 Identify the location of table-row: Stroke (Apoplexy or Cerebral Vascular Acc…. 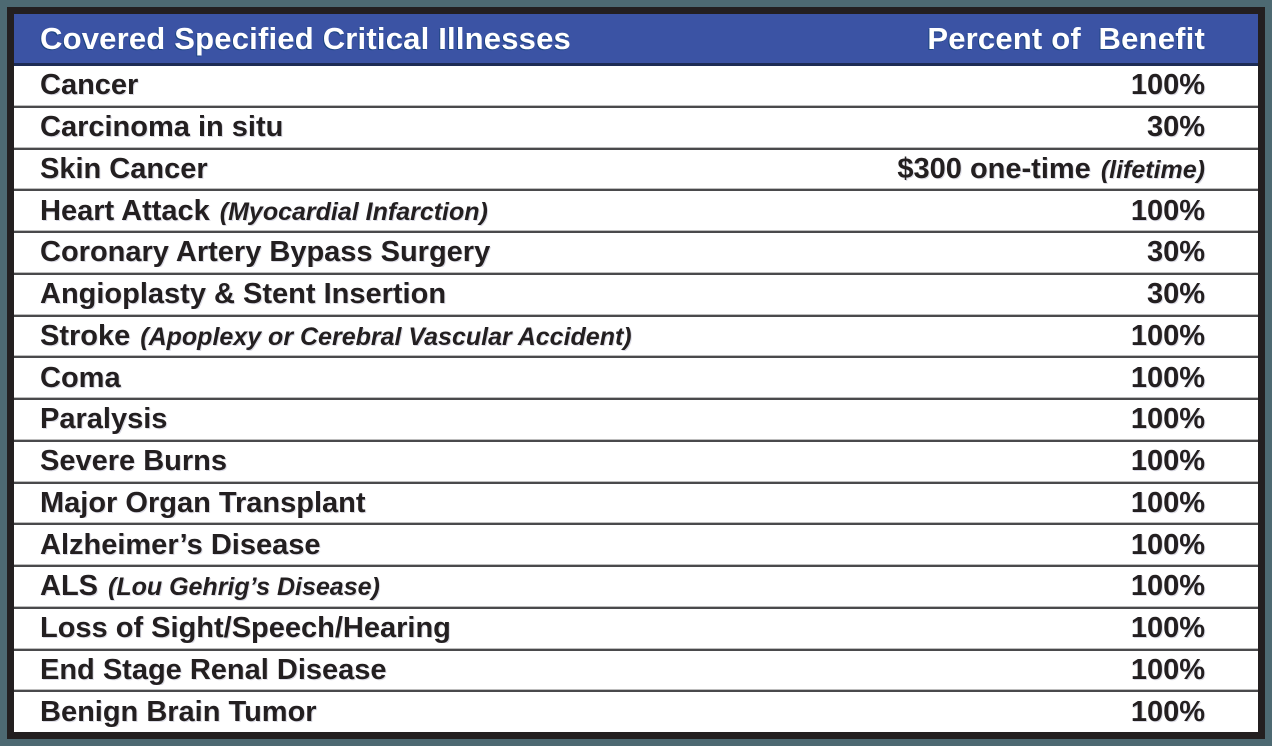
(636, 335).